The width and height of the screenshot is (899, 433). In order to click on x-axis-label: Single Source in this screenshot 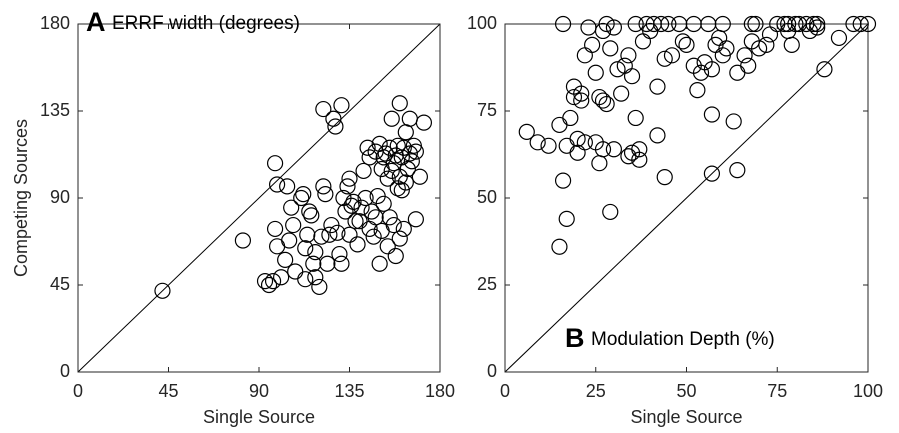, I will do `click(686, 417)`.